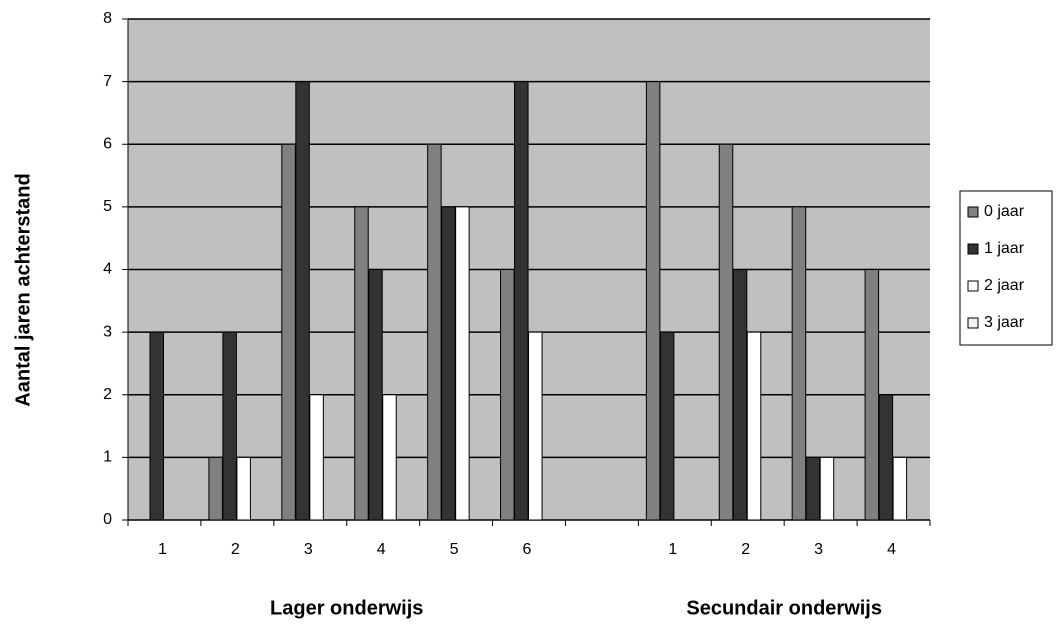  I want to click on y-tick-label: 7, so click(107, 81).